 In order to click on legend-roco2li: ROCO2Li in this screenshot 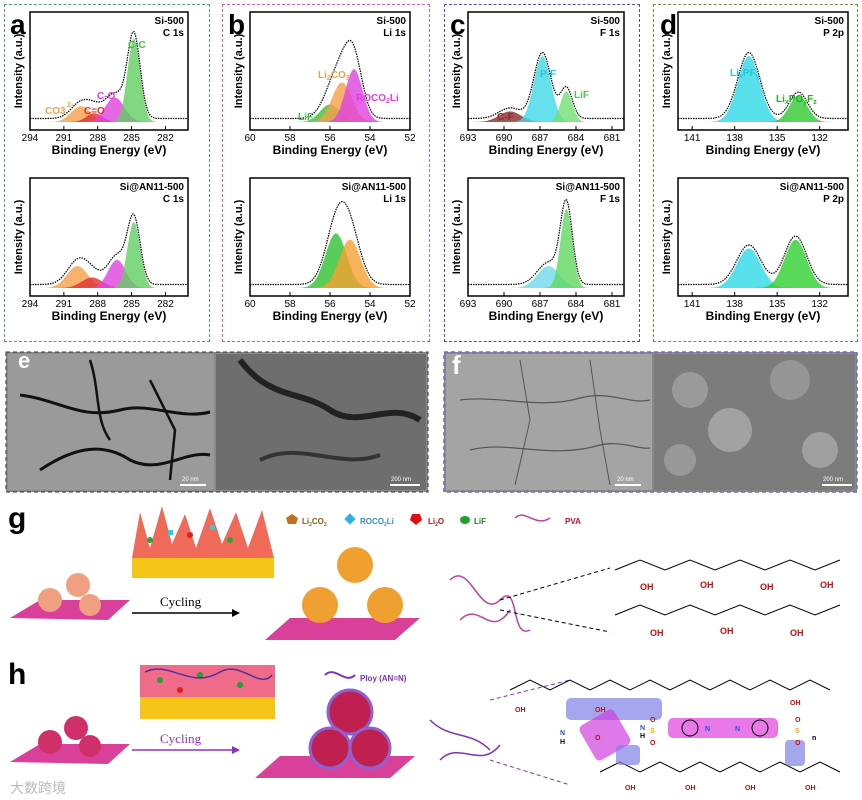, I will do `click(377, 522)`.